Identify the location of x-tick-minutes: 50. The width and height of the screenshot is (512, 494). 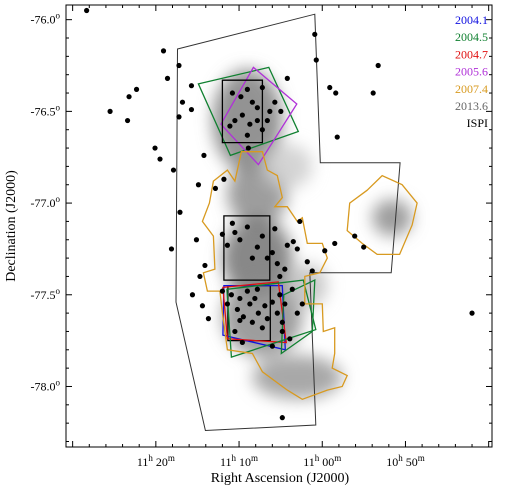
(410, 462).